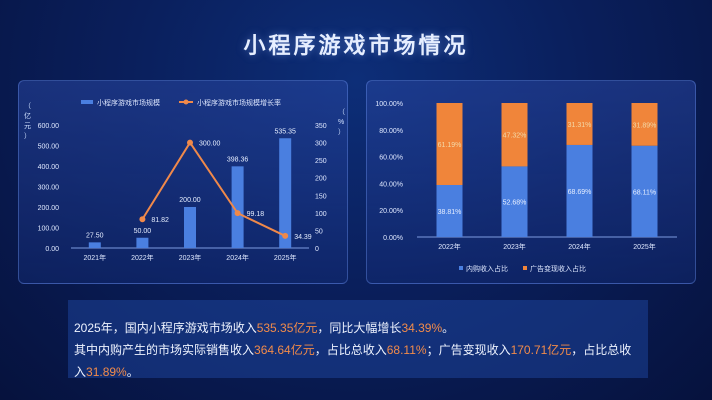 The height and width of the screenshot is (400, 712). What do you see at coordinates (341, 122) in the screenshot?
I see `right-axis-title: %` at bounding box center [341, 122].